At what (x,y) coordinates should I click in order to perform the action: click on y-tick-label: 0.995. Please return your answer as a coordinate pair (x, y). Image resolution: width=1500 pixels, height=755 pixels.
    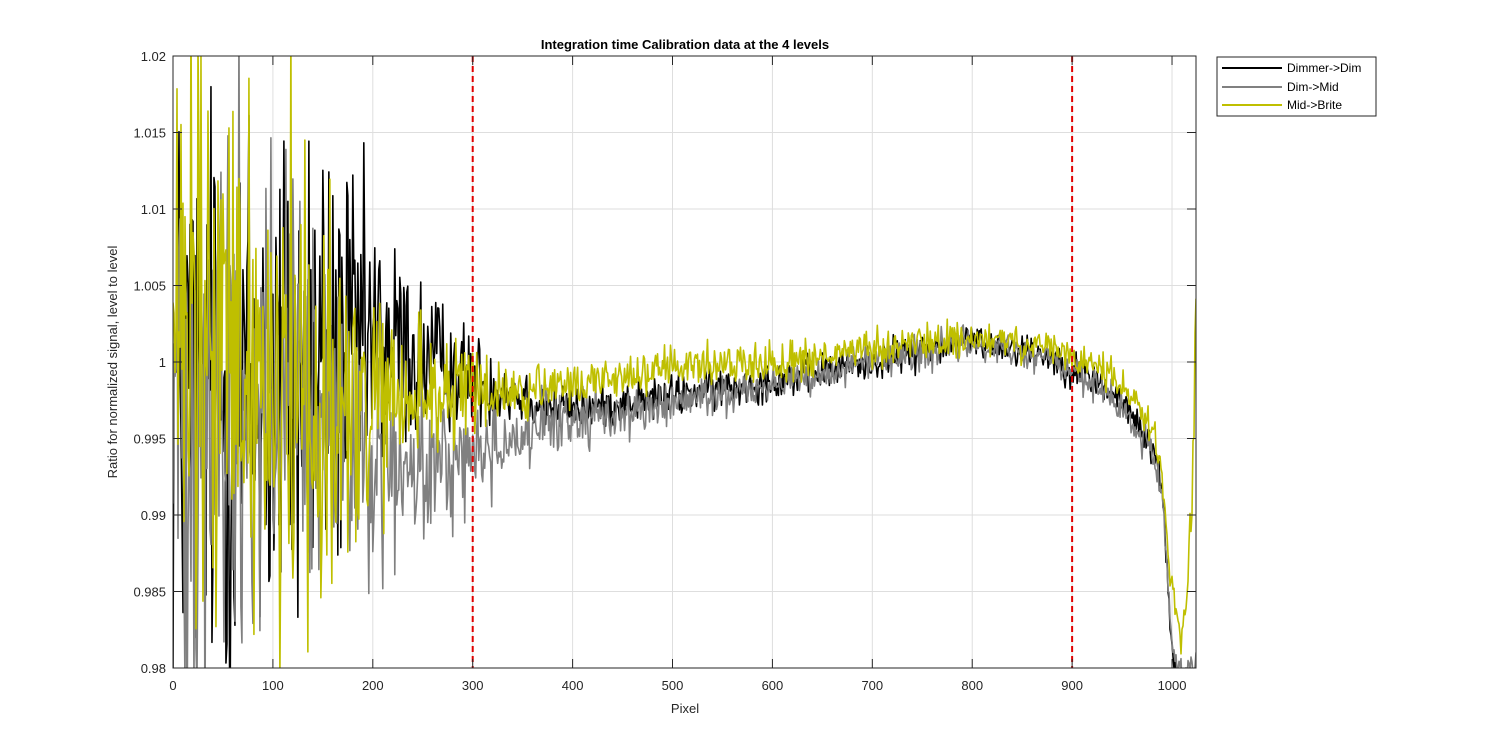
    Looking at the image, I should click on (149, 439).